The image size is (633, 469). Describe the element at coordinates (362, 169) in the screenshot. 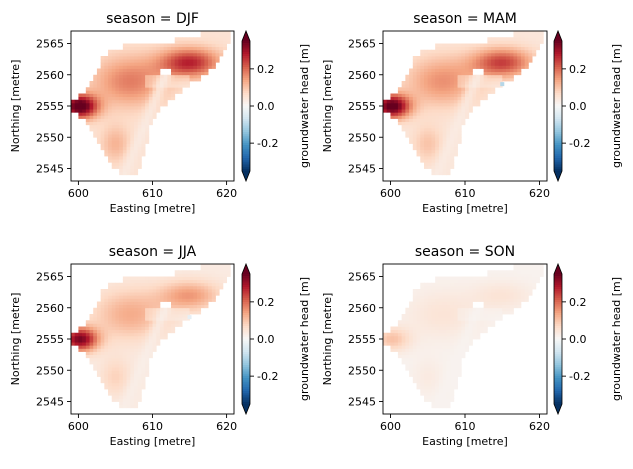

I see `y-tick-label: 2545` at that location.